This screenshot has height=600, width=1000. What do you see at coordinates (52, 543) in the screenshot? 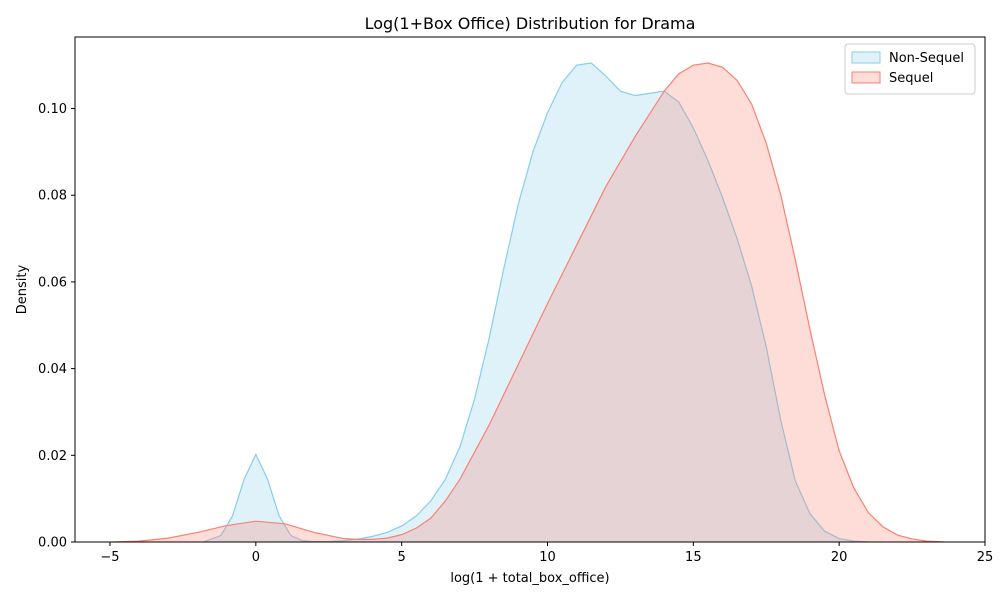
I see `y-tick-label: 0.00` at bounding box center [52, 543].